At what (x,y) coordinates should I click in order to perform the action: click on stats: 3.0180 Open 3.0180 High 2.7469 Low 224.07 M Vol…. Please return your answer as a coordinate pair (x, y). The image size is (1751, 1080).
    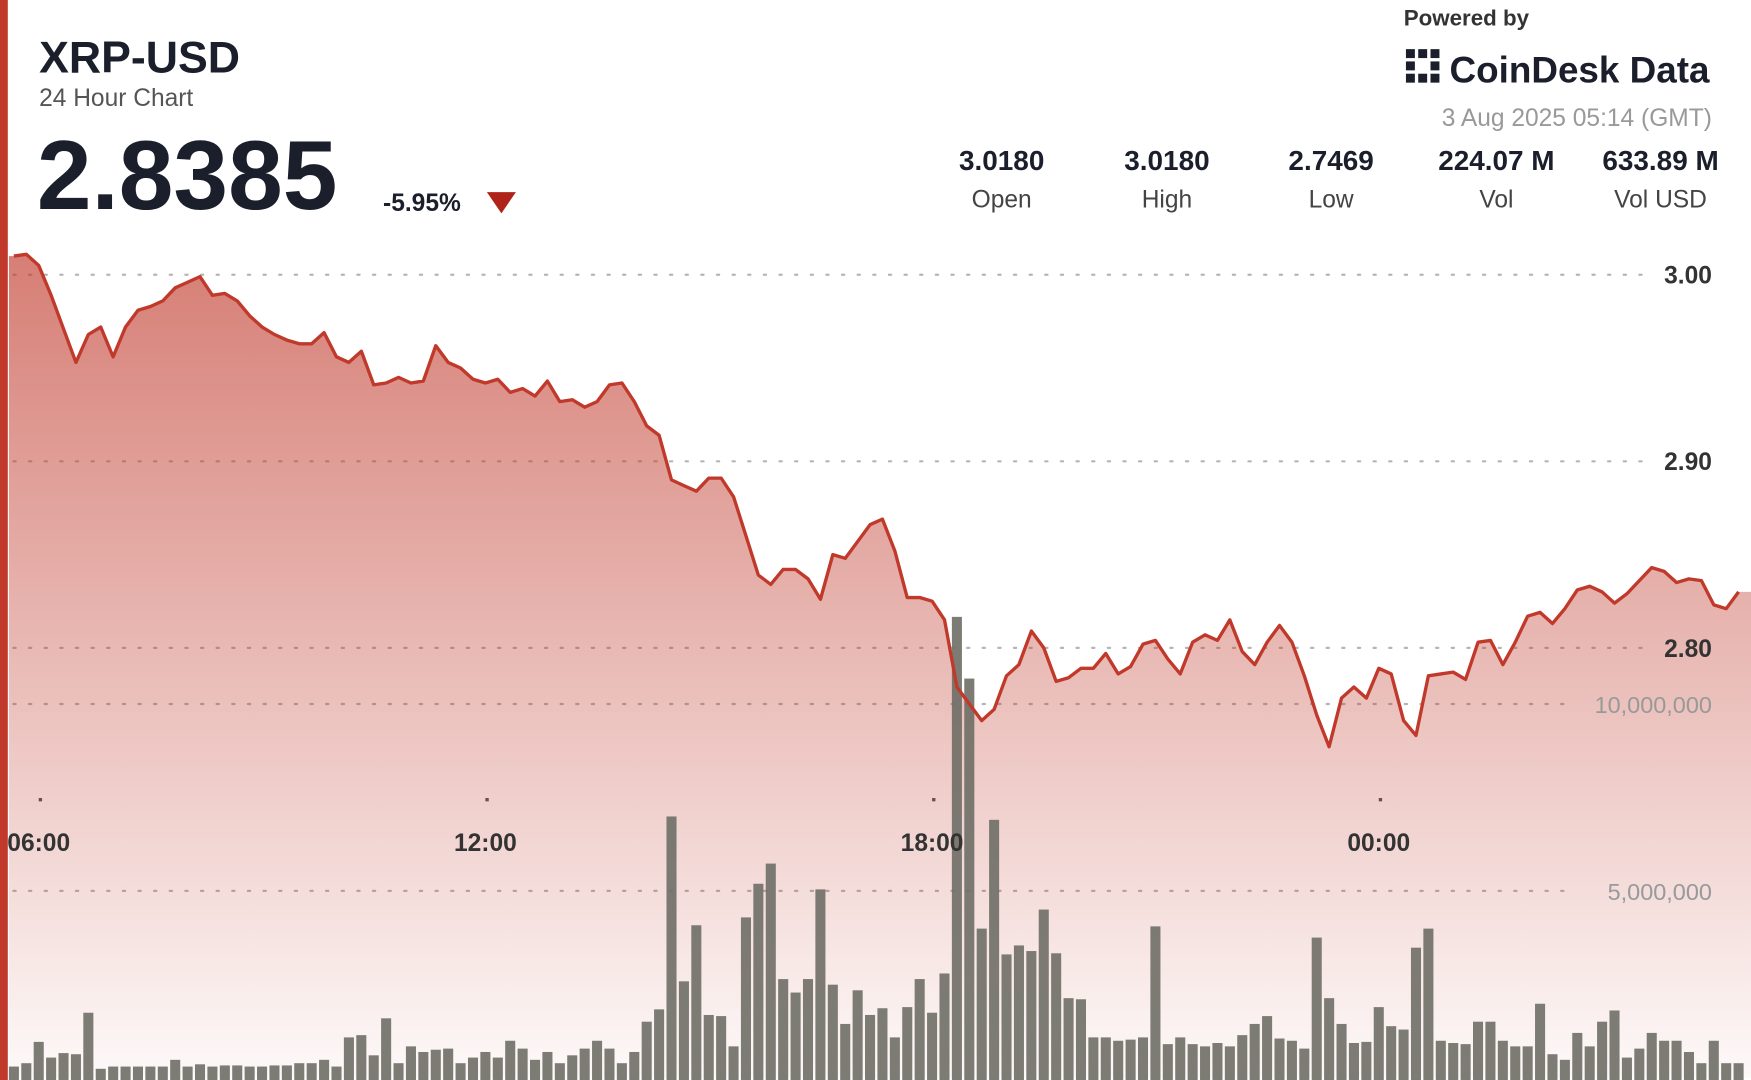
    Looking at the image, I should click on (1339, 179).